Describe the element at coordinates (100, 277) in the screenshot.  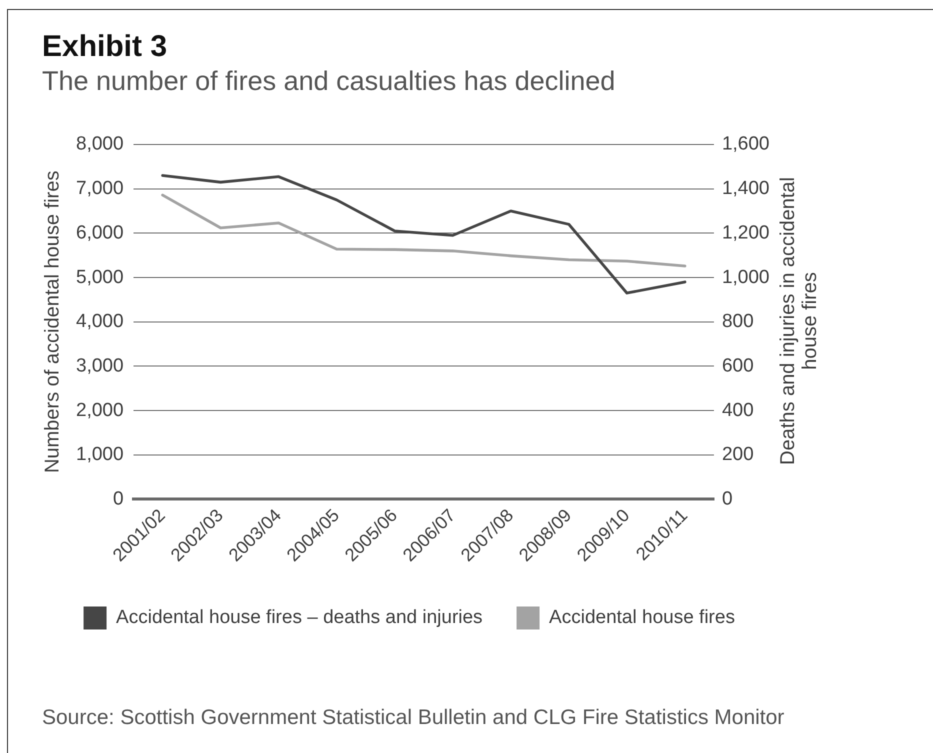
I see `y-tick-label: 5,000` at that location.